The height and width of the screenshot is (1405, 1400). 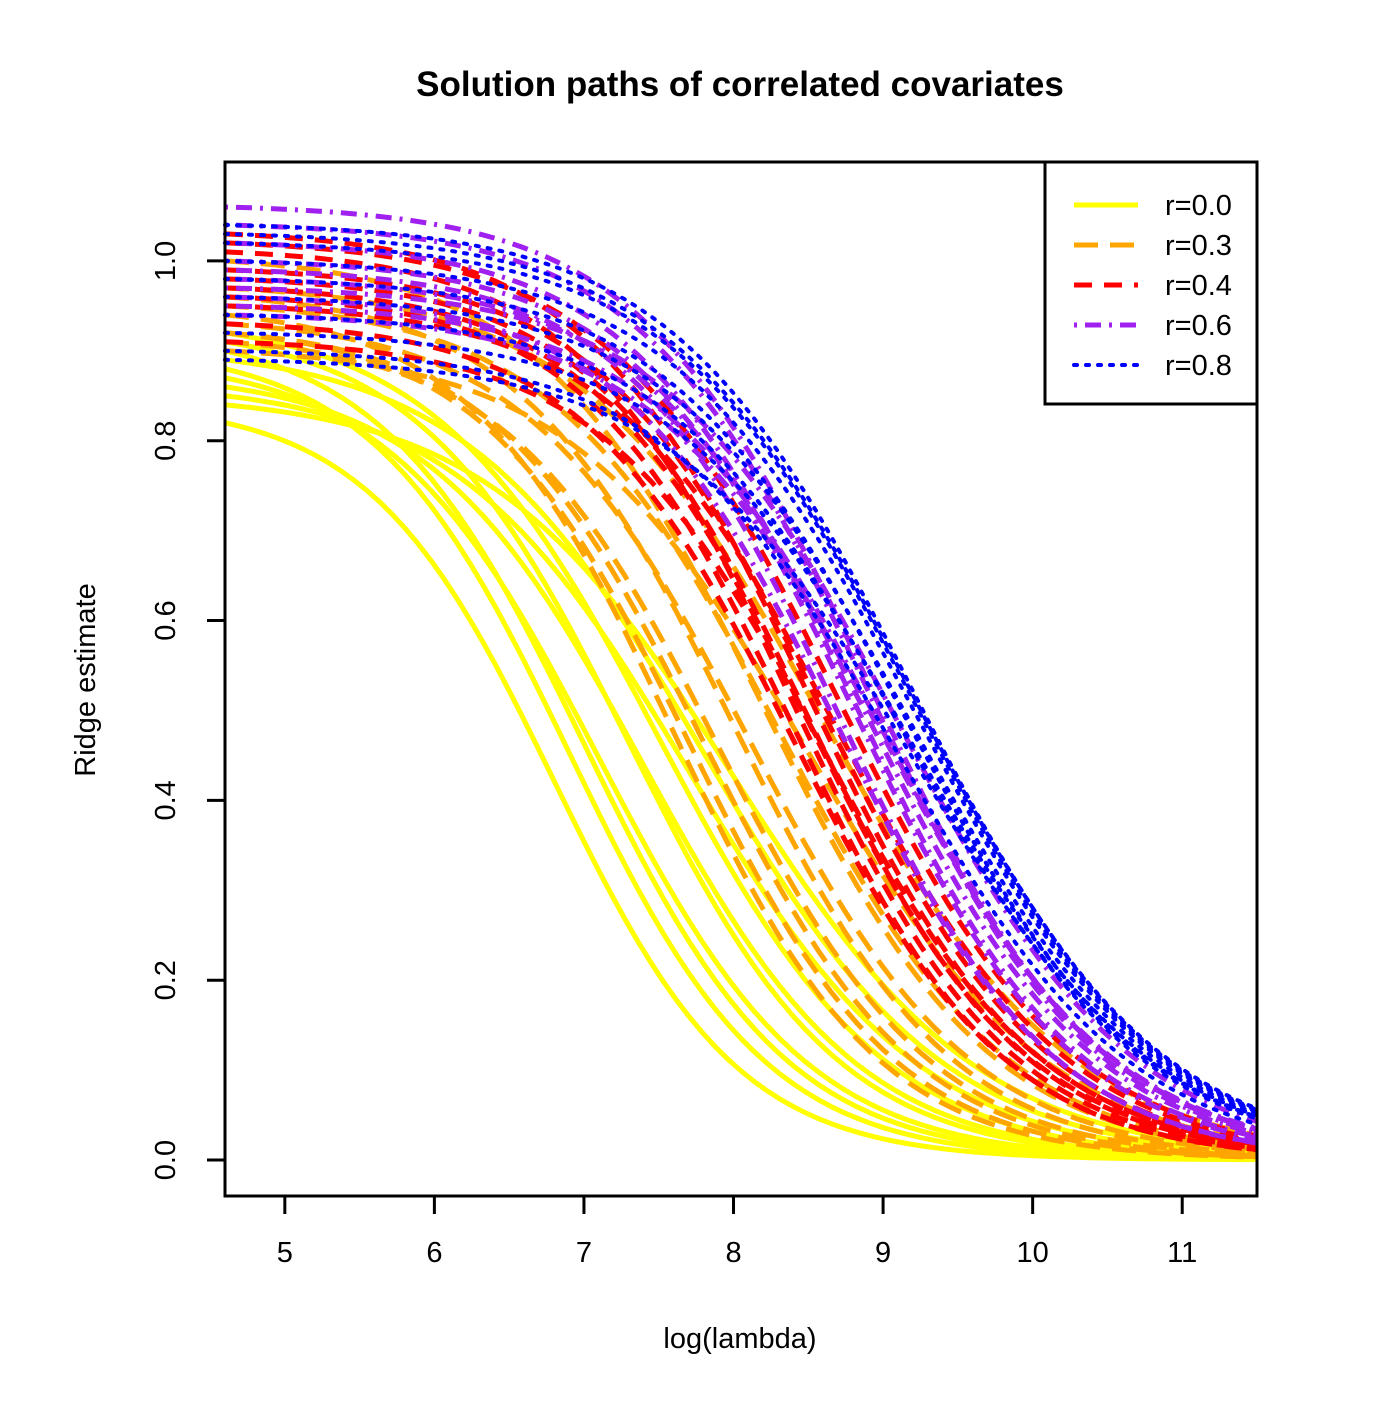 I want to click on legend-label: r=0.0, so click(x=1198, y=206).